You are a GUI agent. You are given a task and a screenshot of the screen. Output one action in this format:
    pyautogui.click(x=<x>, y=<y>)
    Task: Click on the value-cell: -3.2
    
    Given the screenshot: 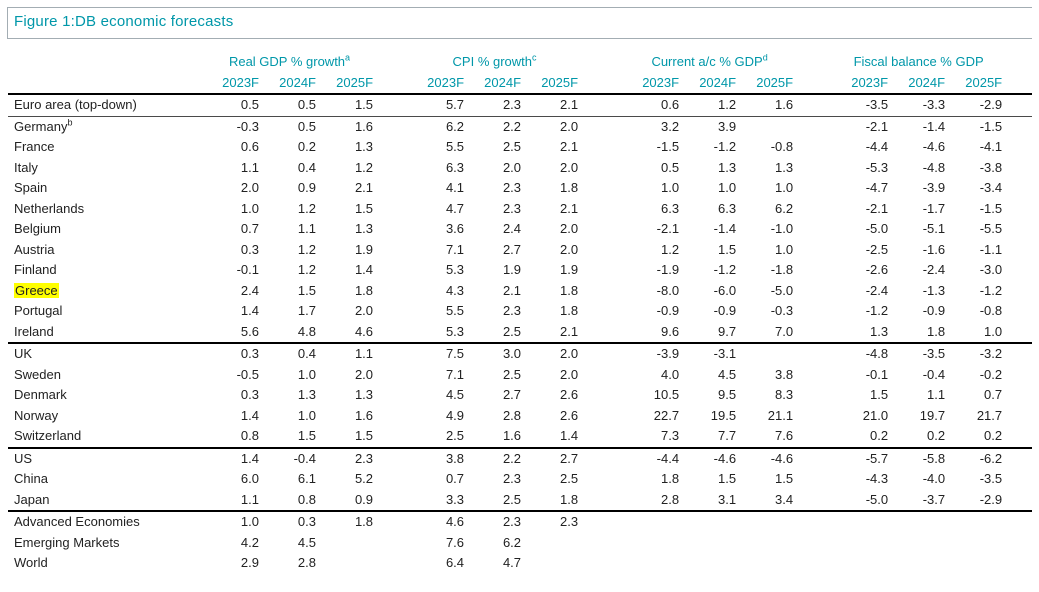 What is the action you would take?
    pyautogui.click(x=991, y=353)
    